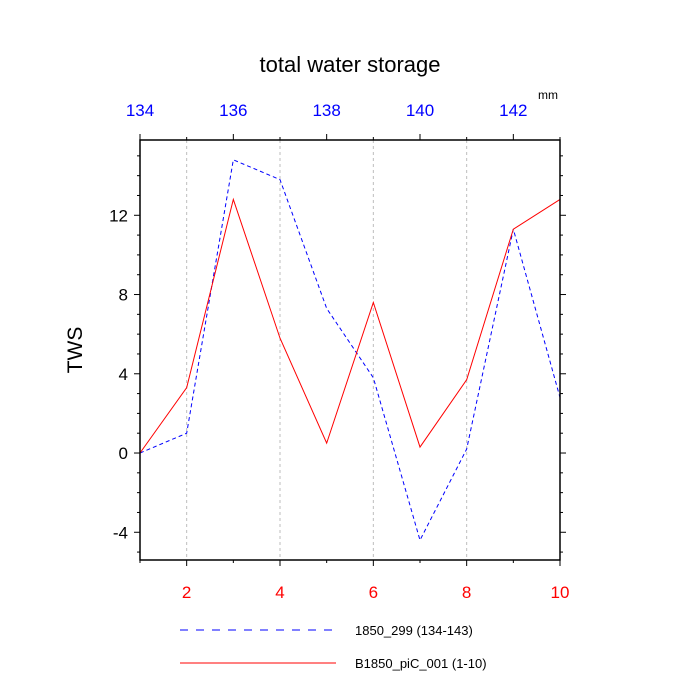 This screenshot has width=700, height=700. I want to click on x-bottom-tick-label: 8, so click(466, 592).